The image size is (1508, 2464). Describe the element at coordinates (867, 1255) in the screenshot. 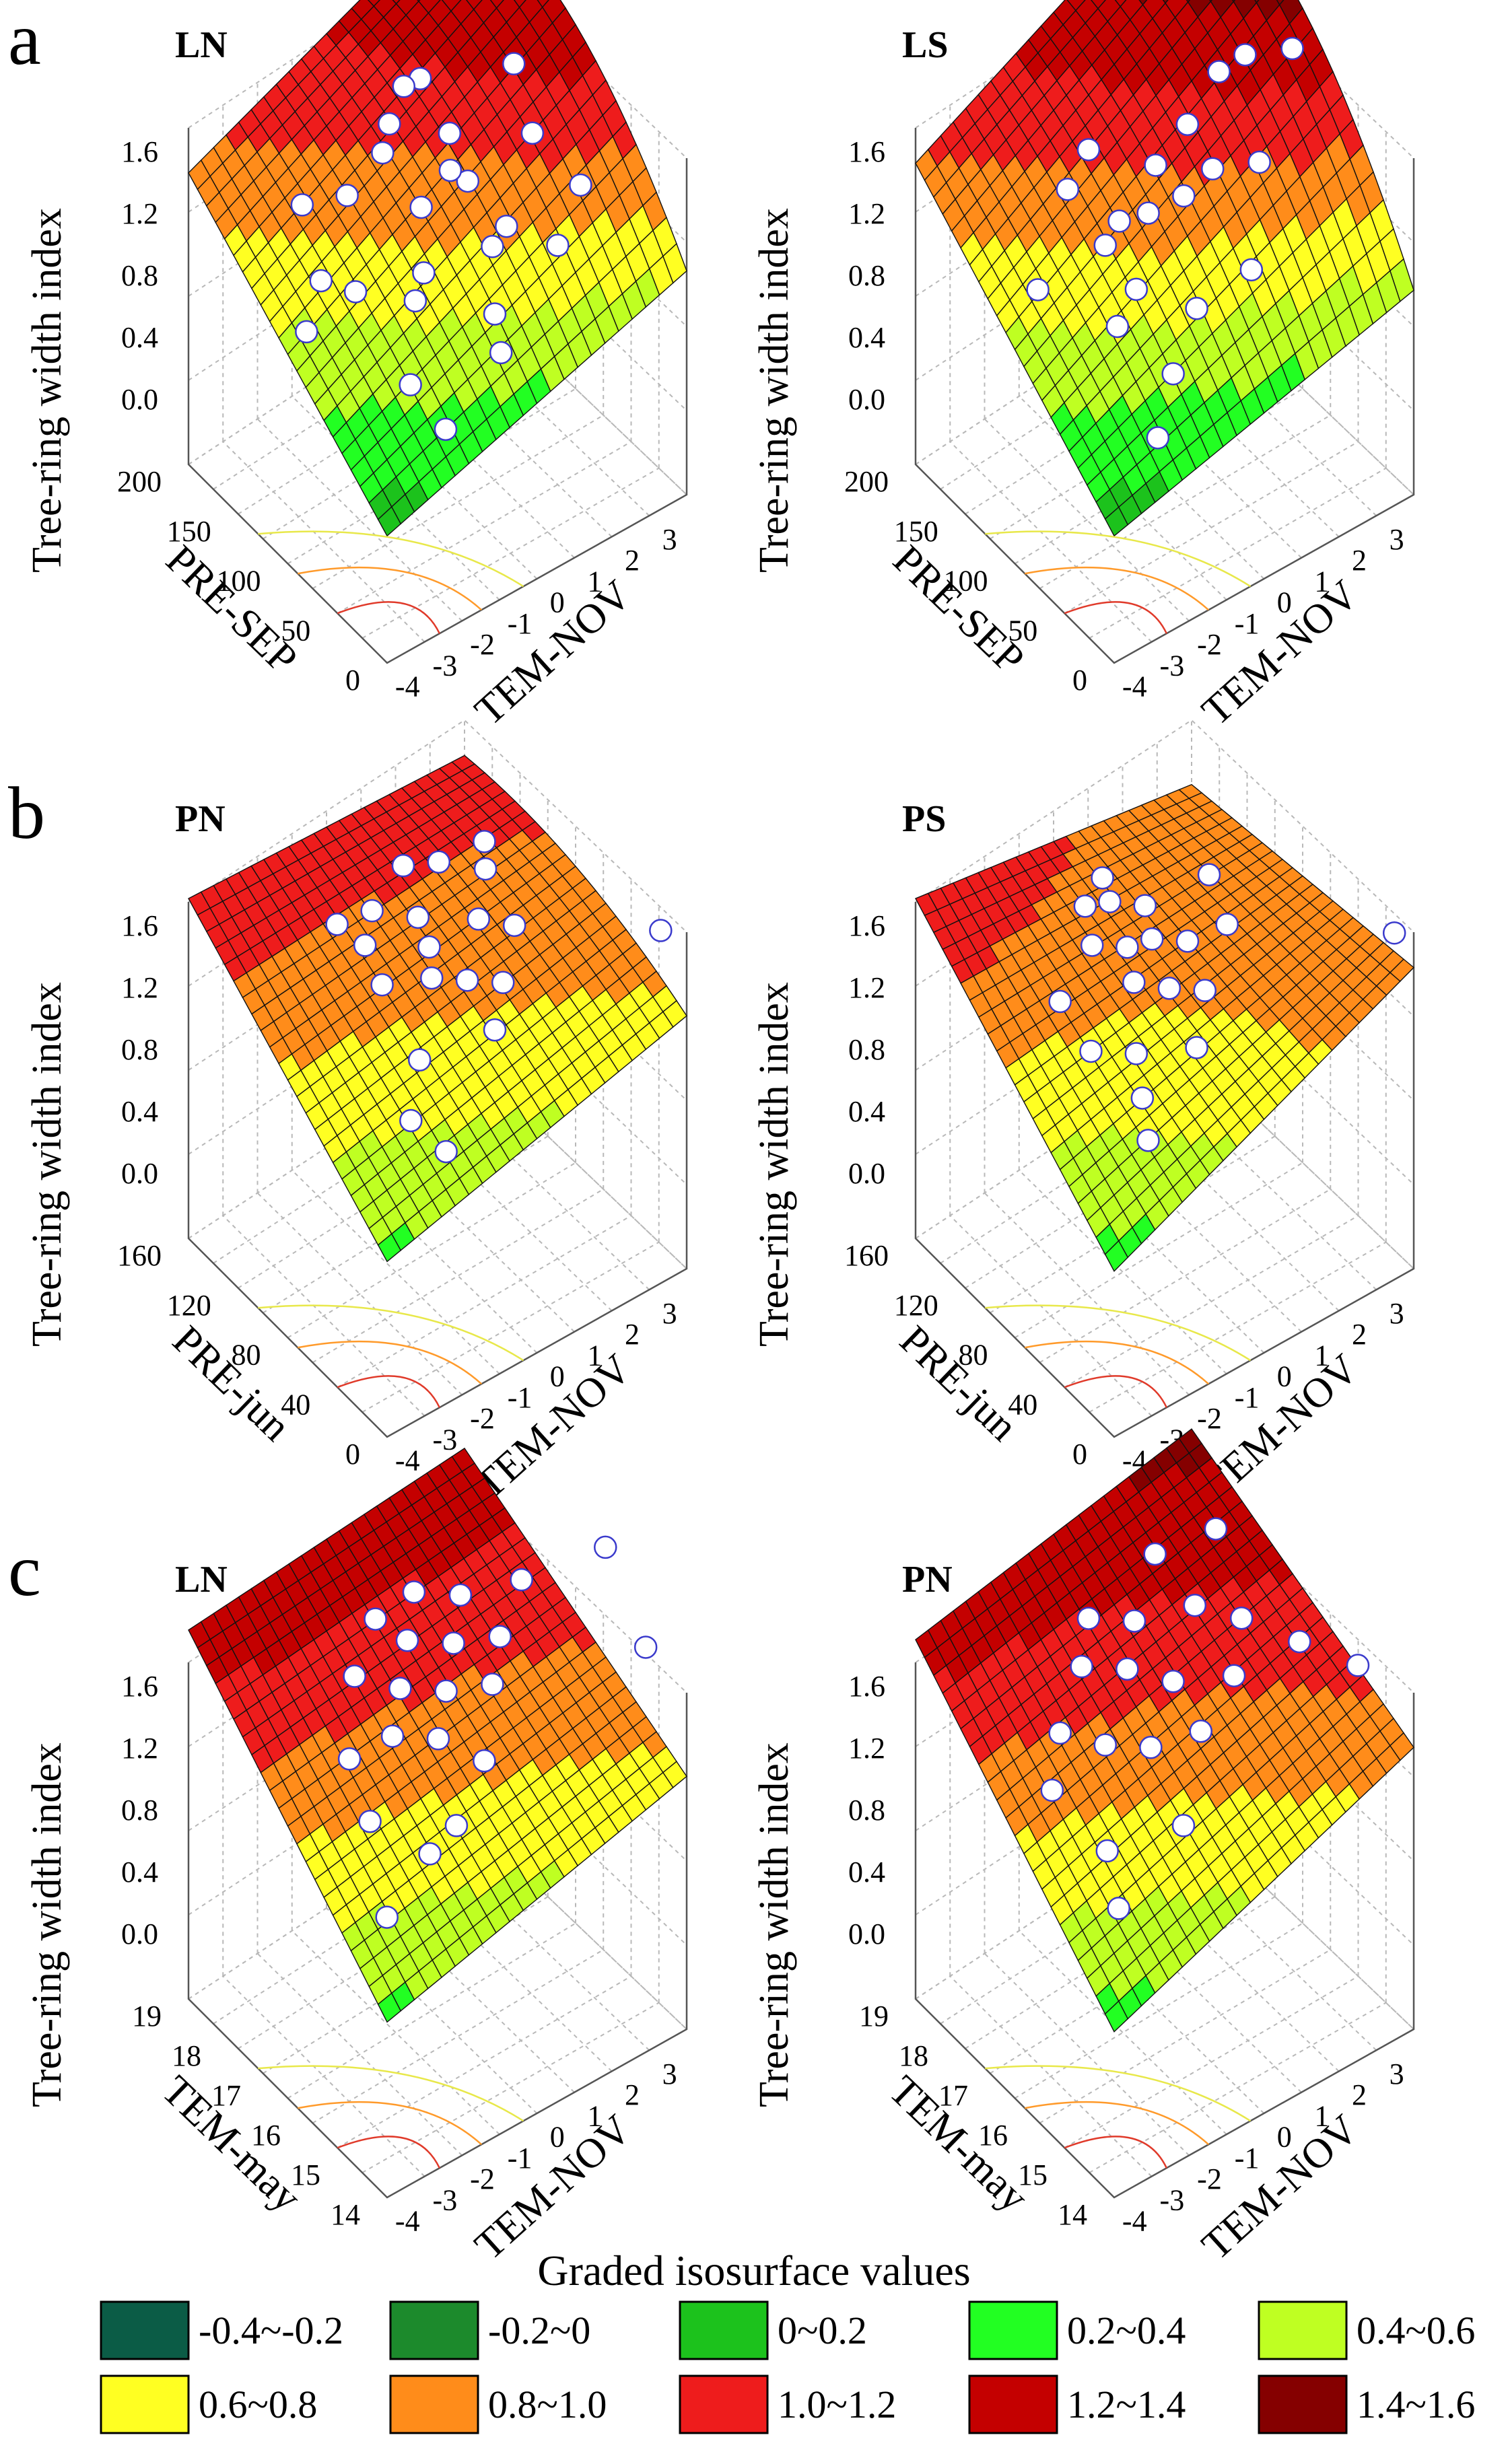

I see `x-tick-label: 160` at that location.